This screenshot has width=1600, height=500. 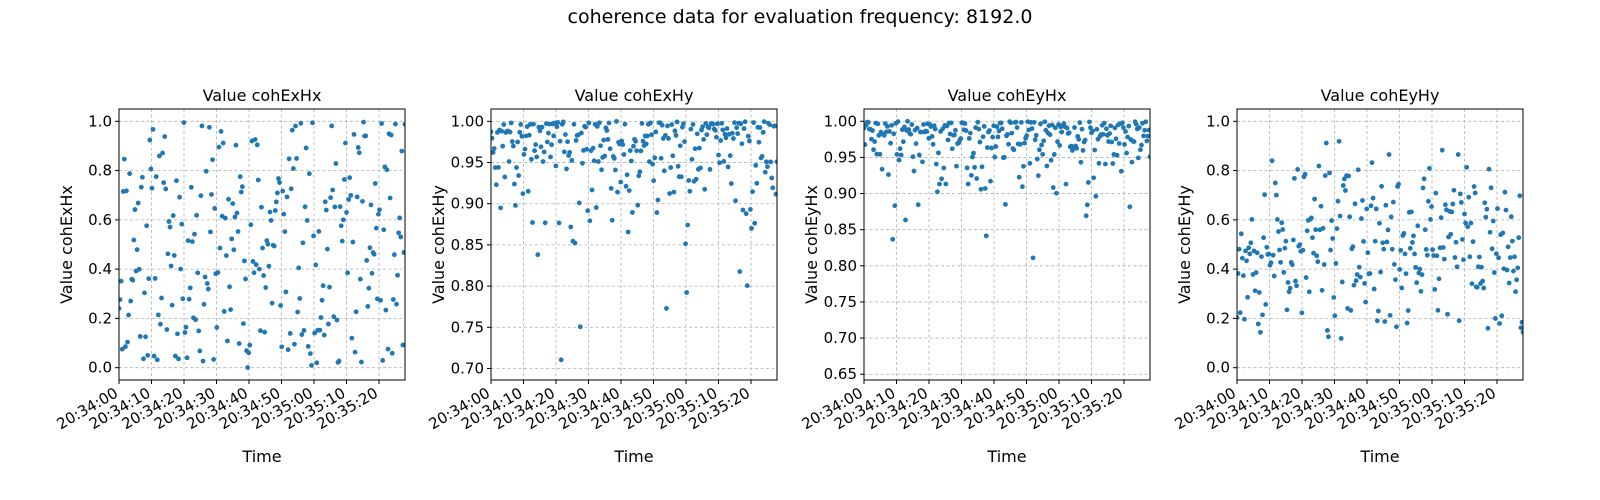 I want to click on y-tick-label: 0.85, so click(x=467, y=245).